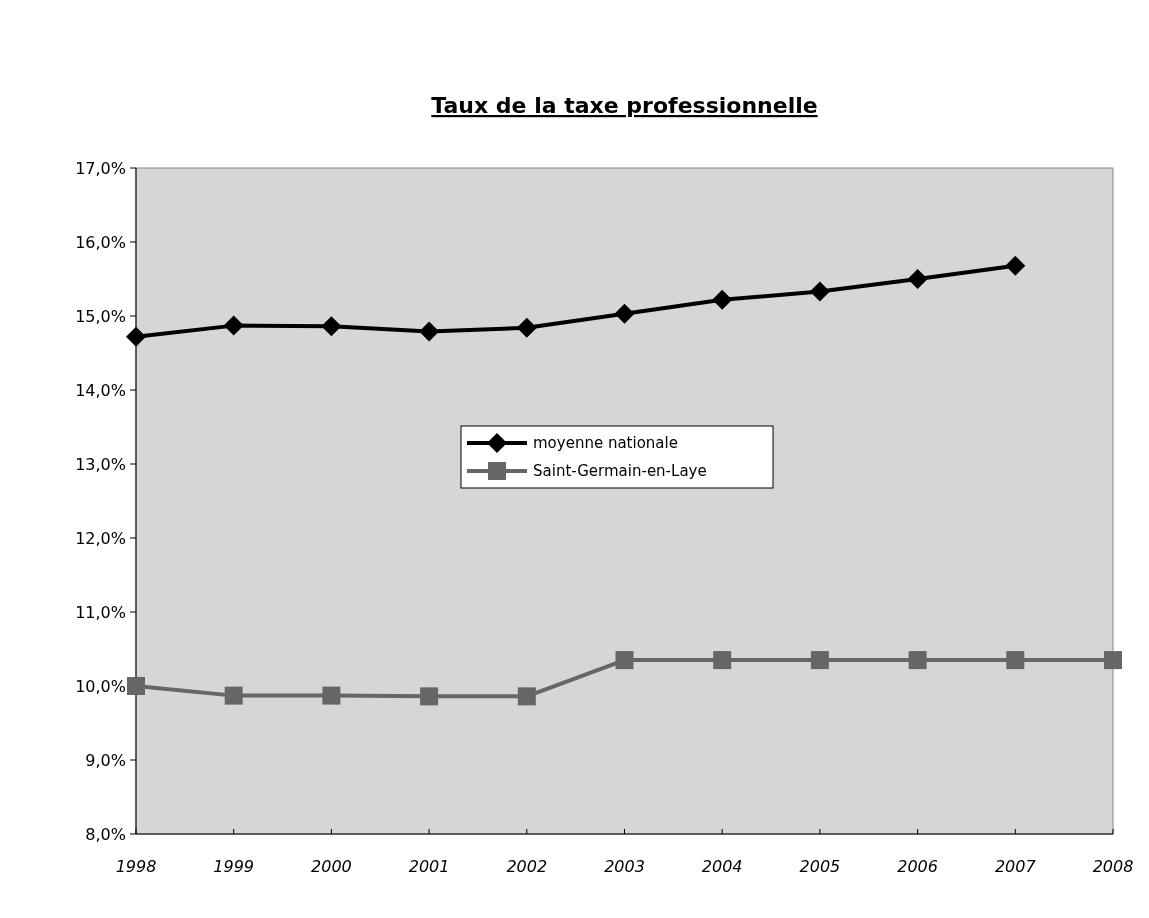  I want to click on legend-label: Saint-Germain-en-Laye, so click(620, 471).